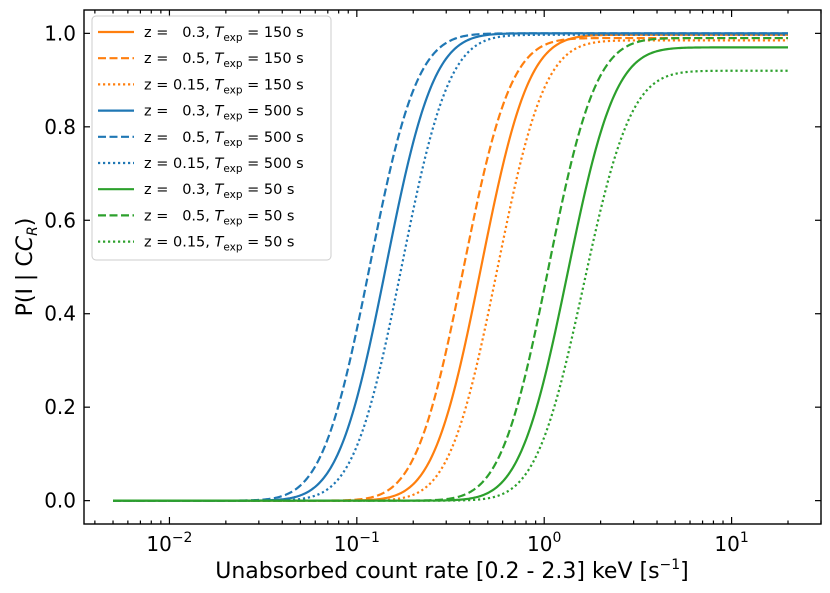  Describe the element at coordinates (224, 60) in the screenshot. I see `legend-label: z = 0.5, Texp = 150 s` at that location.